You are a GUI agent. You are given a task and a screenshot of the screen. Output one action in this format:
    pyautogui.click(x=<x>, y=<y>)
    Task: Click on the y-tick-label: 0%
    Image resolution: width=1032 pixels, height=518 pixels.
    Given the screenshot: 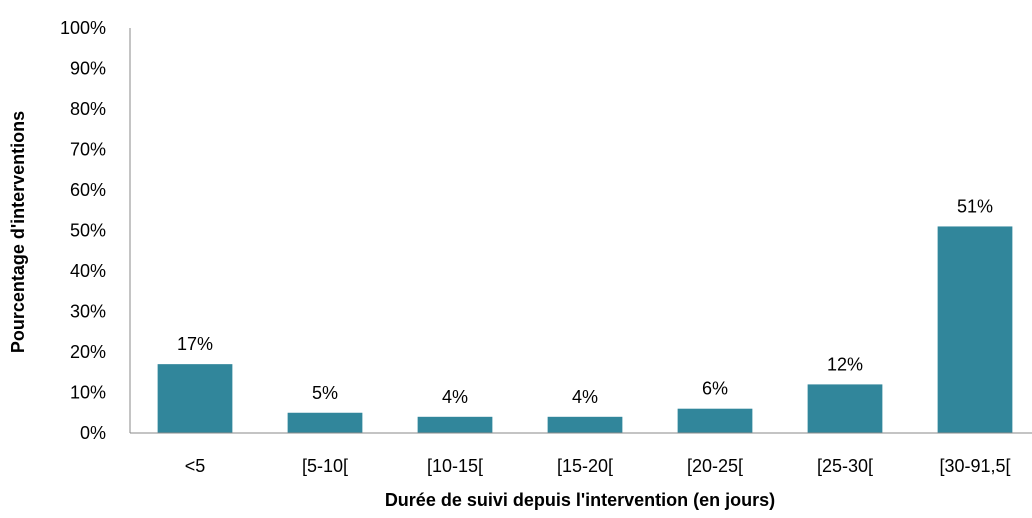 What is the action you would take?
    pyautogui.click(x=93, y=433)
    